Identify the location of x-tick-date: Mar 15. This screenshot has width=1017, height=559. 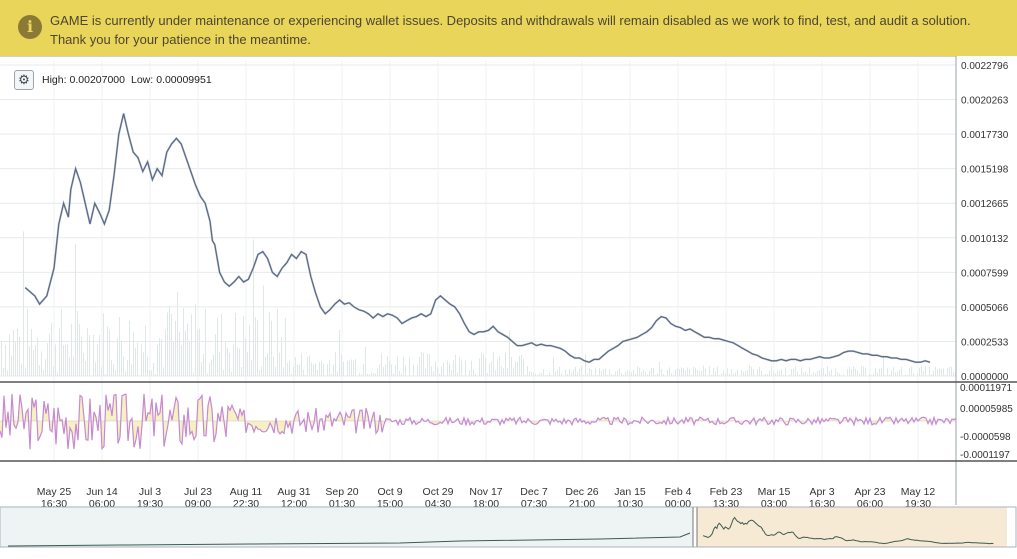
(774, 492).